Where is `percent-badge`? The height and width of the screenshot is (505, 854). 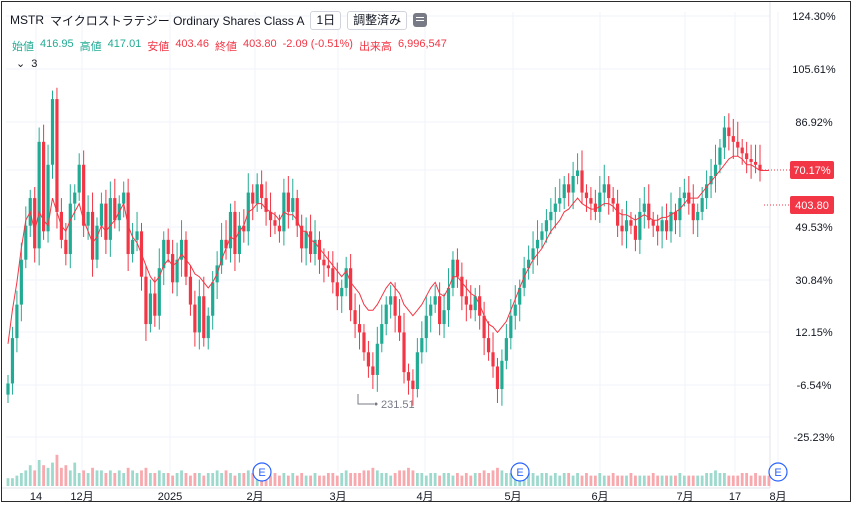 percent-badge is located at coordinates (812, 170).